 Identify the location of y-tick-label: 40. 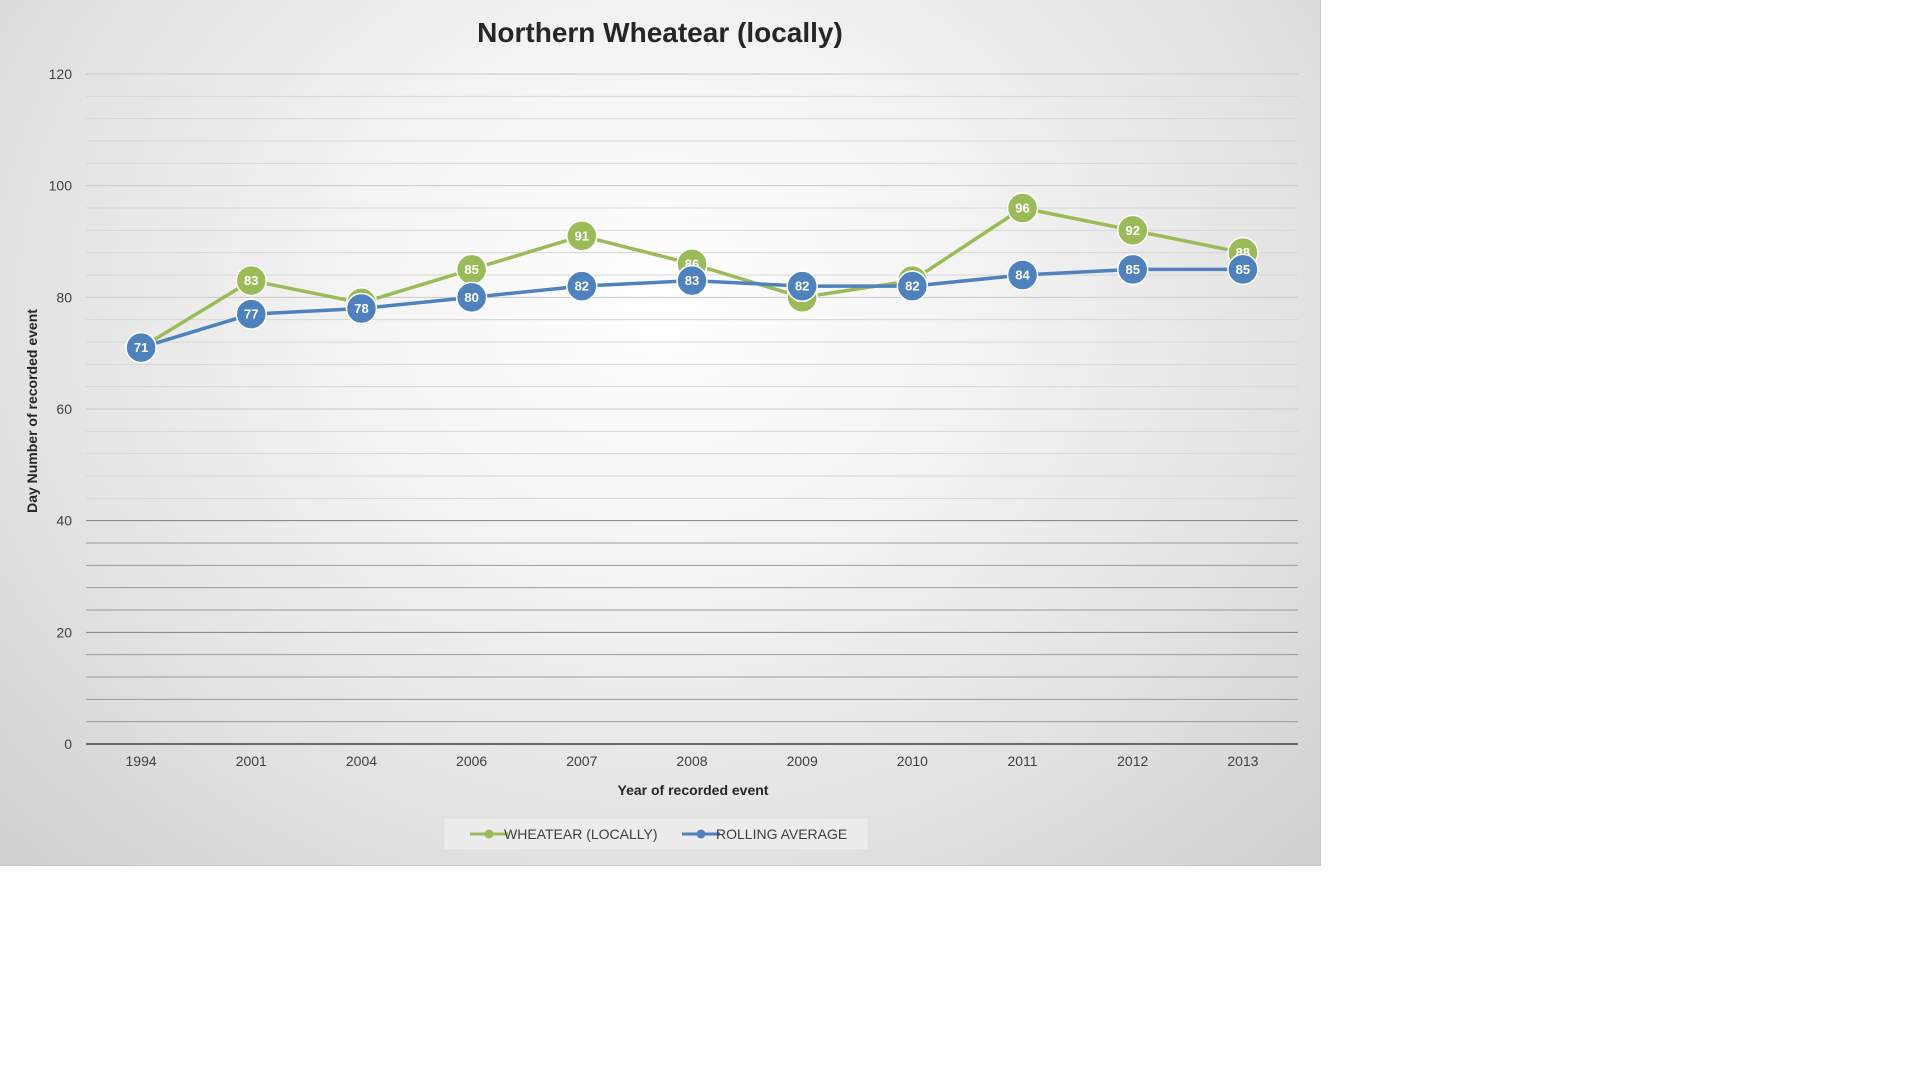
(64, 521).